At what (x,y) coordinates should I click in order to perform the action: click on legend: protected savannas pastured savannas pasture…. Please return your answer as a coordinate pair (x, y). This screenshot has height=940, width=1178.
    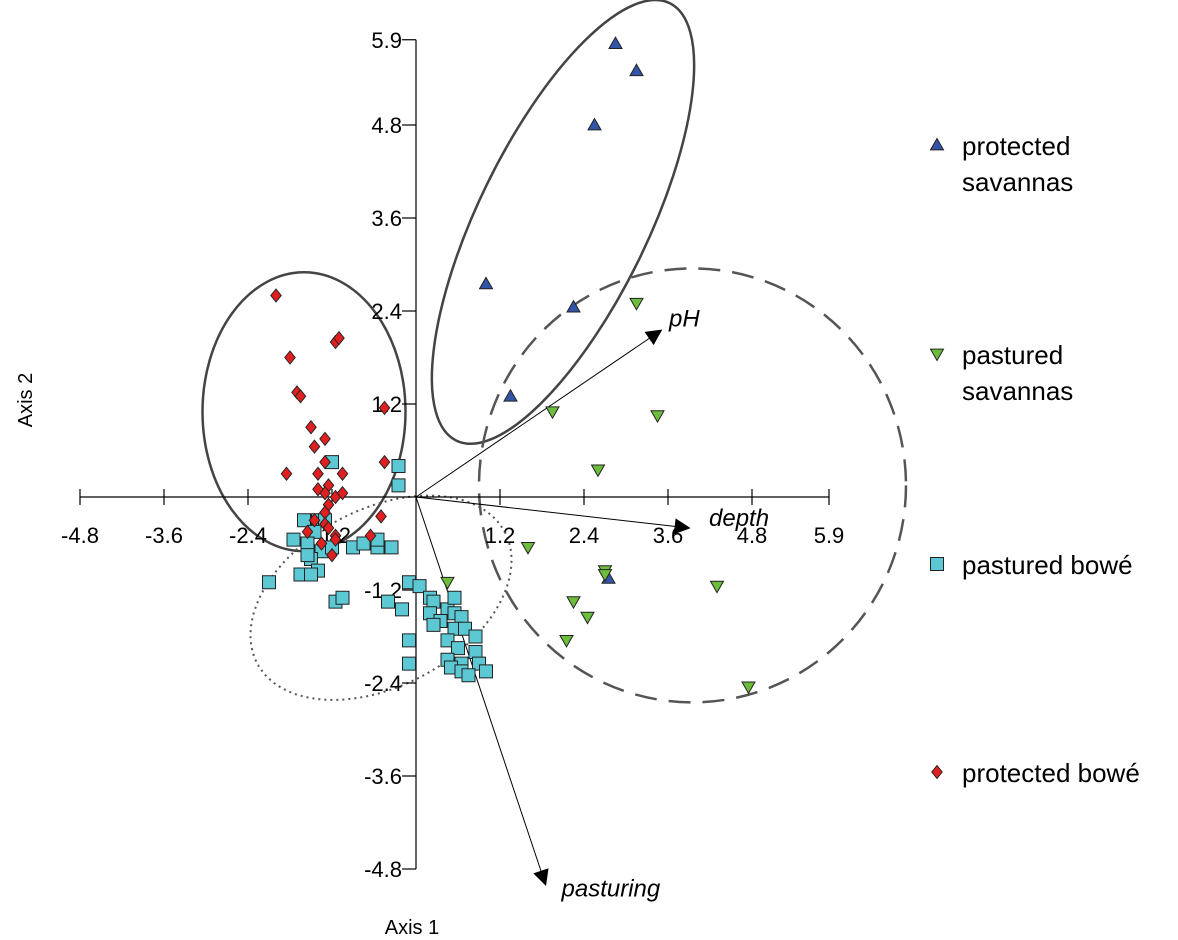
    Looking at the image, I should click on (1034, 459).